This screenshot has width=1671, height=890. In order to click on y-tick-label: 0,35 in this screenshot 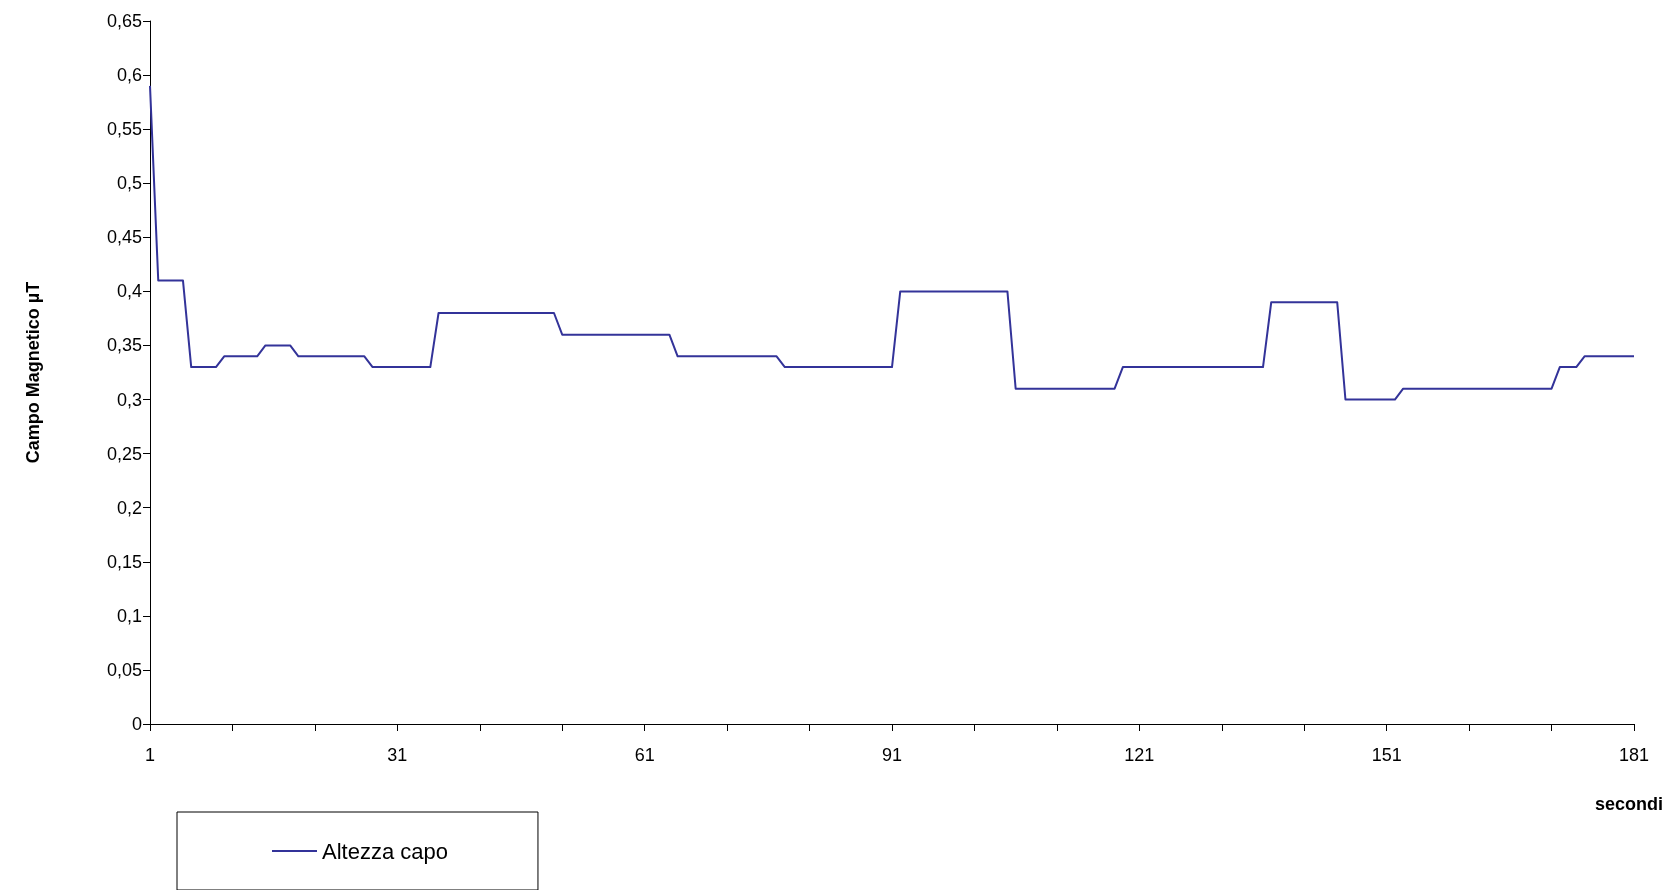, I will do `click(124, 345)`.